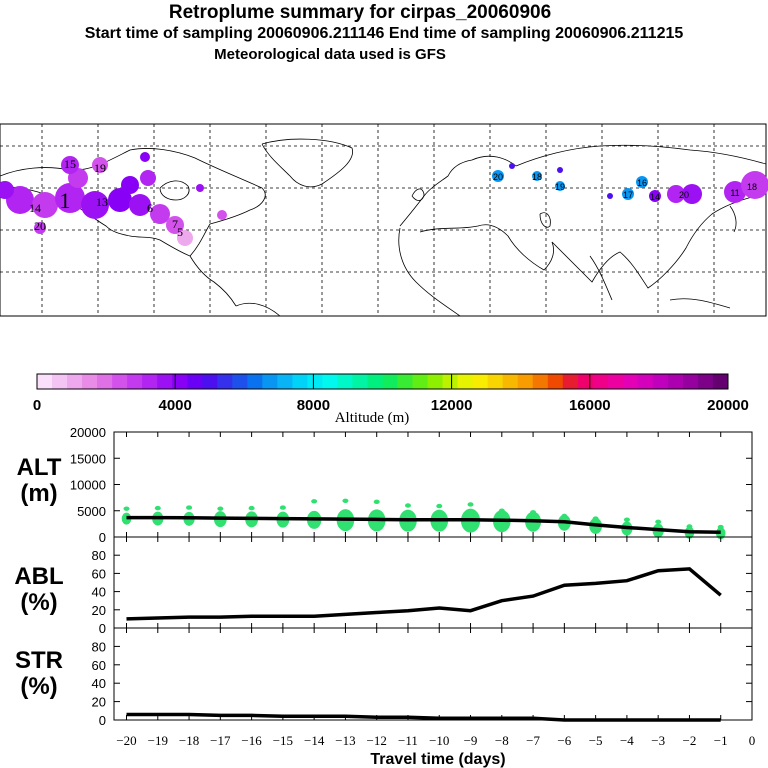 This screenshot has height=768, width=768. What do you see at coordinates (99, 665) in the screenshot?
I see `y-tick-label: 60` at bounding box center [99, 665].